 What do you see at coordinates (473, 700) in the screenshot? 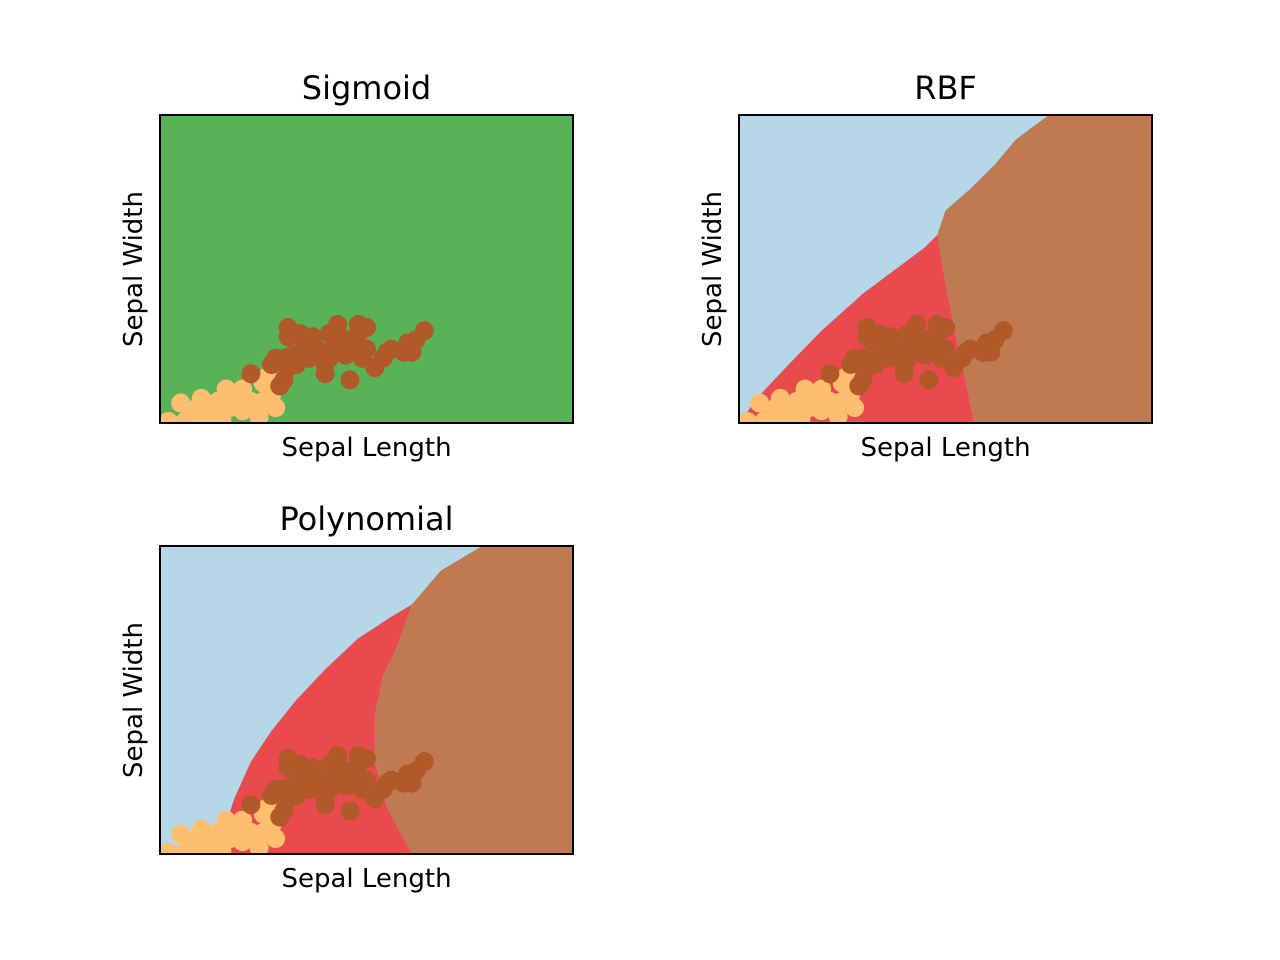
I see `decision-region-brown-region` at bounding box center [473, 700].